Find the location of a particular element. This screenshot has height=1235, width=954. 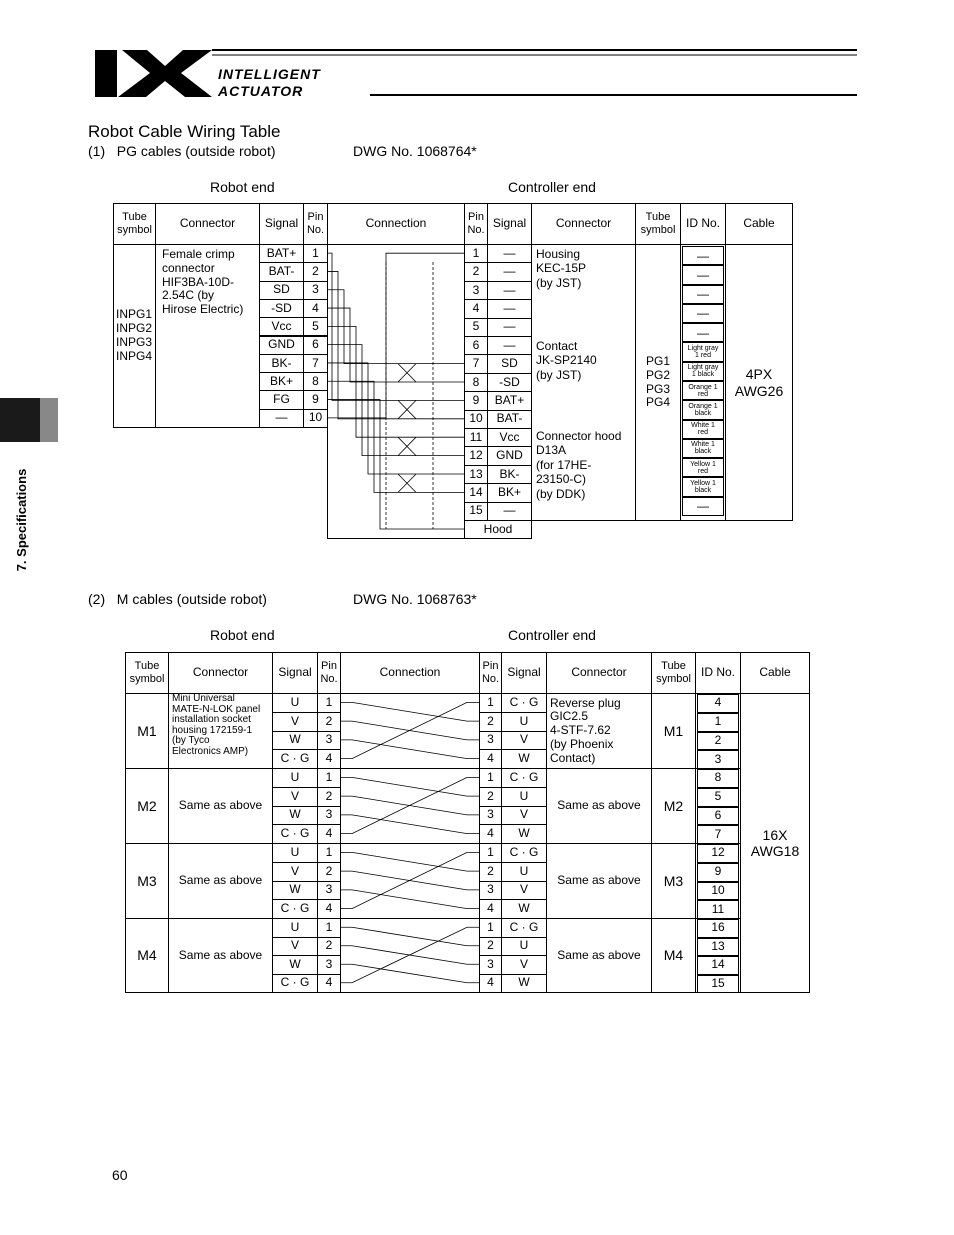

id-cell: 14 is located at coordinates (718, 965).